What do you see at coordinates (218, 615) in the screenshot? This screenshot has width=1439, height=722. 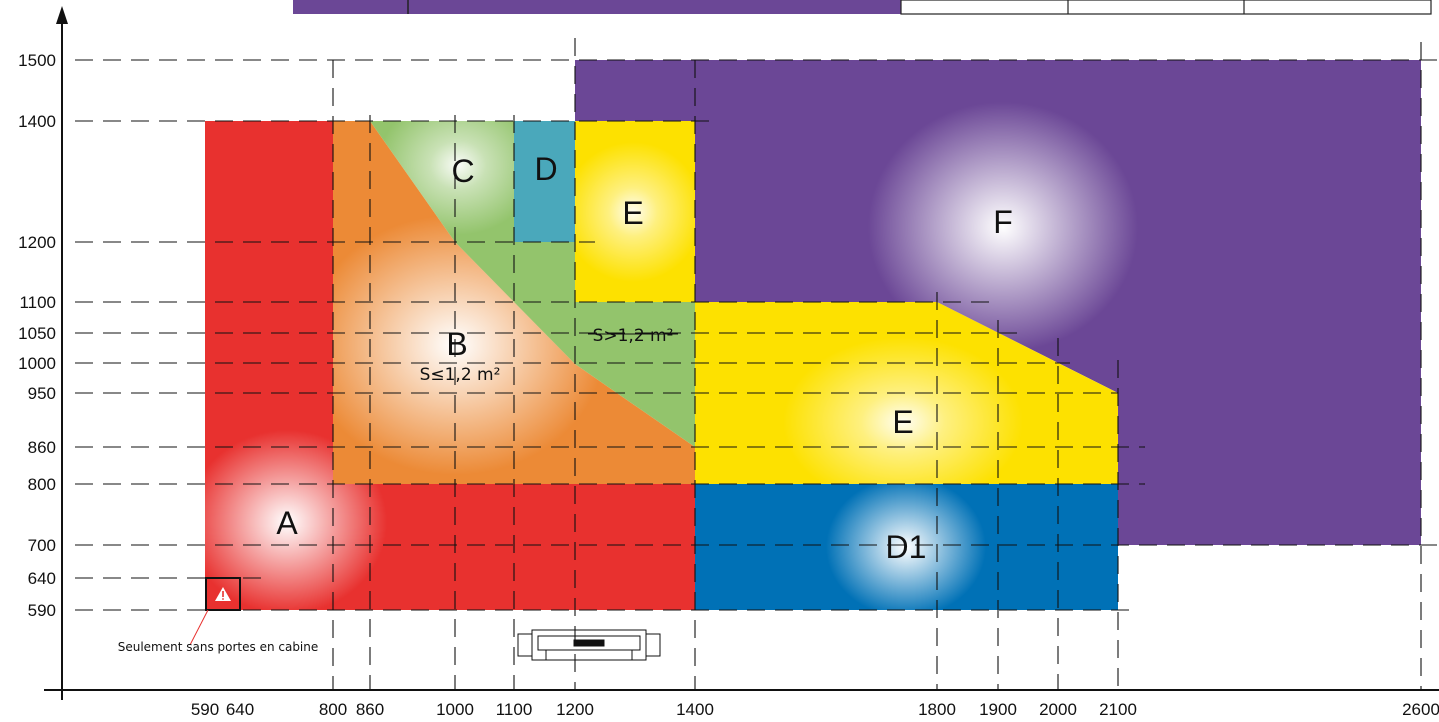 I see `warning-marker: Seulement sans portes en cabine` at bounding box center [218, 615].